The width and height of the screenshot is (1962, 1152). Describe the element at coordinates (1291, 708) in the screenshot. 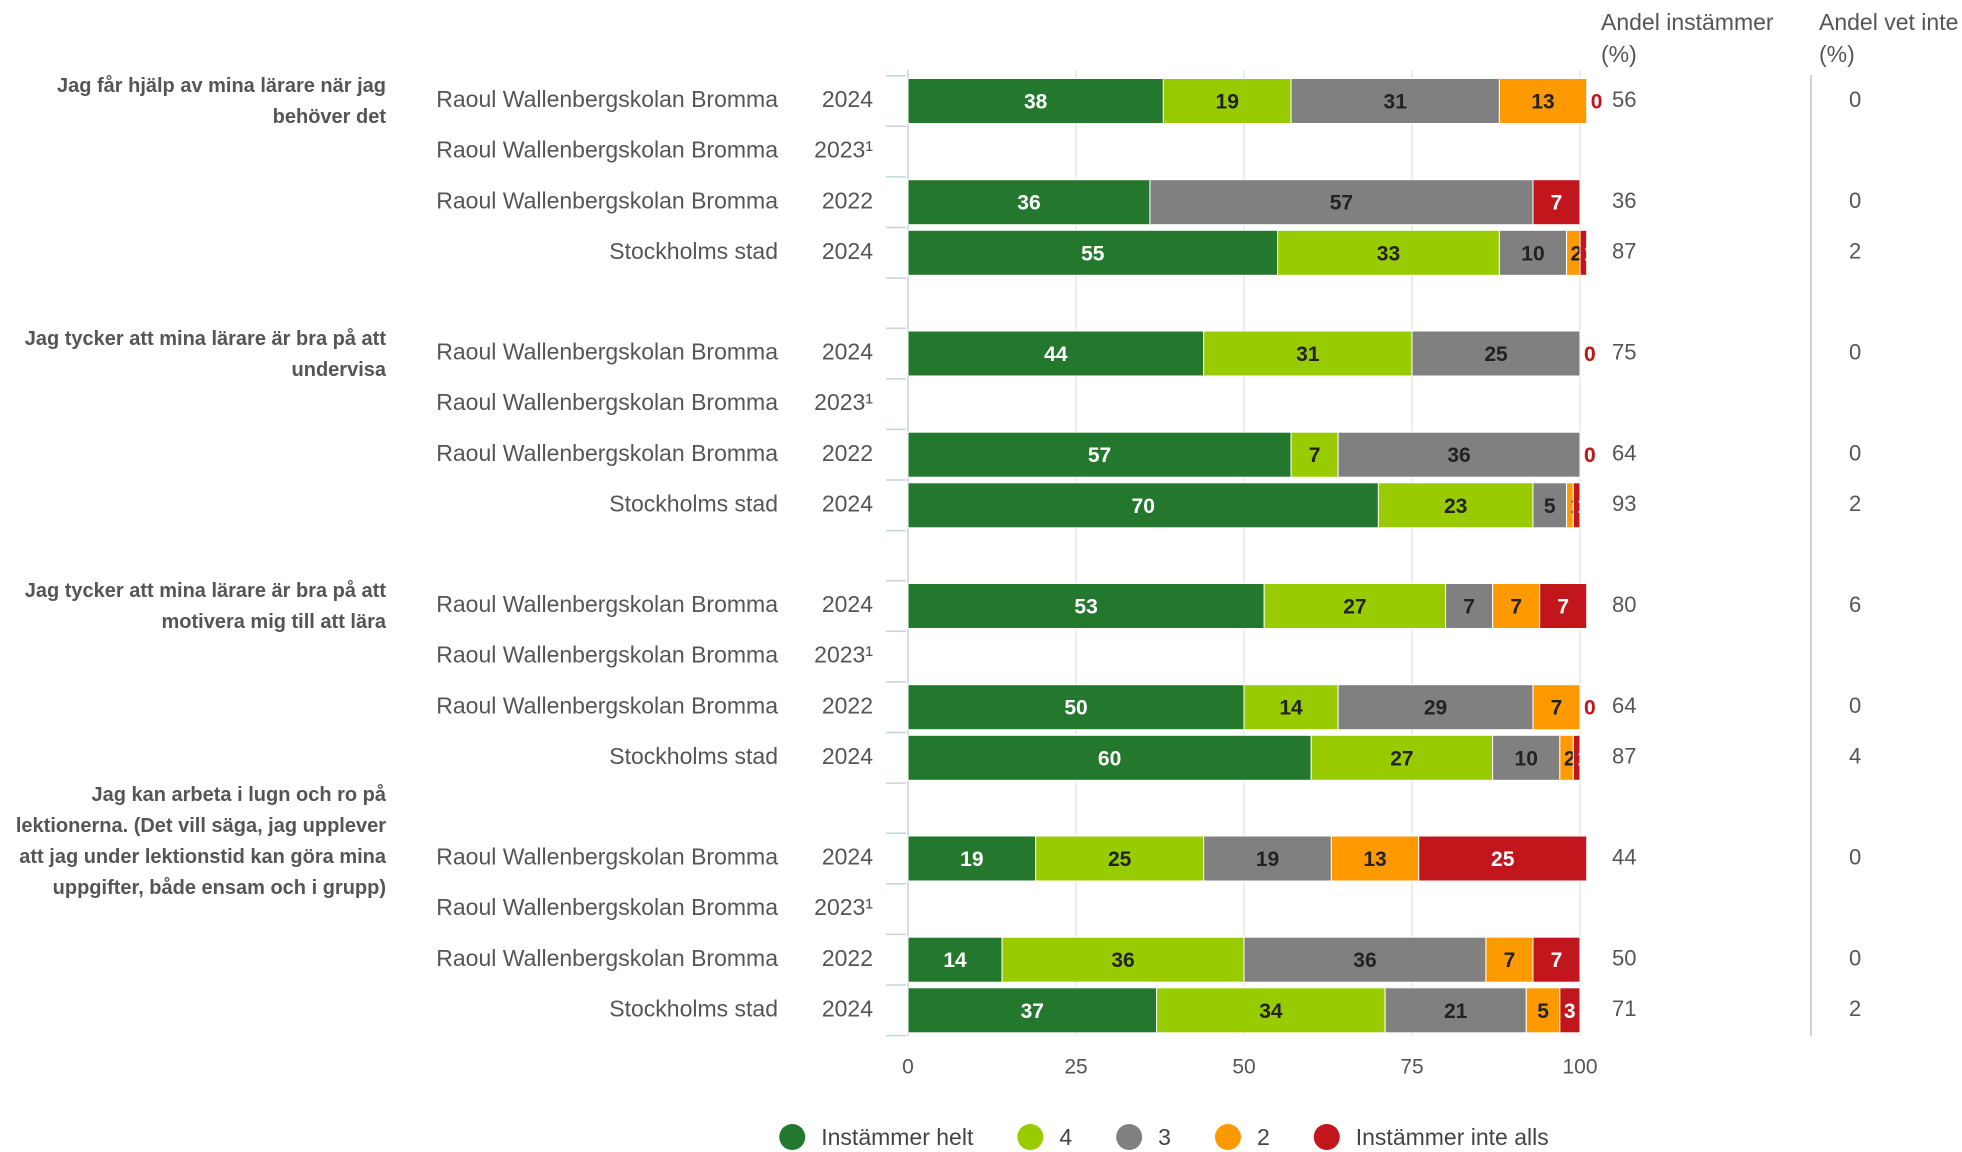

I see `data-label: 14` at that location.